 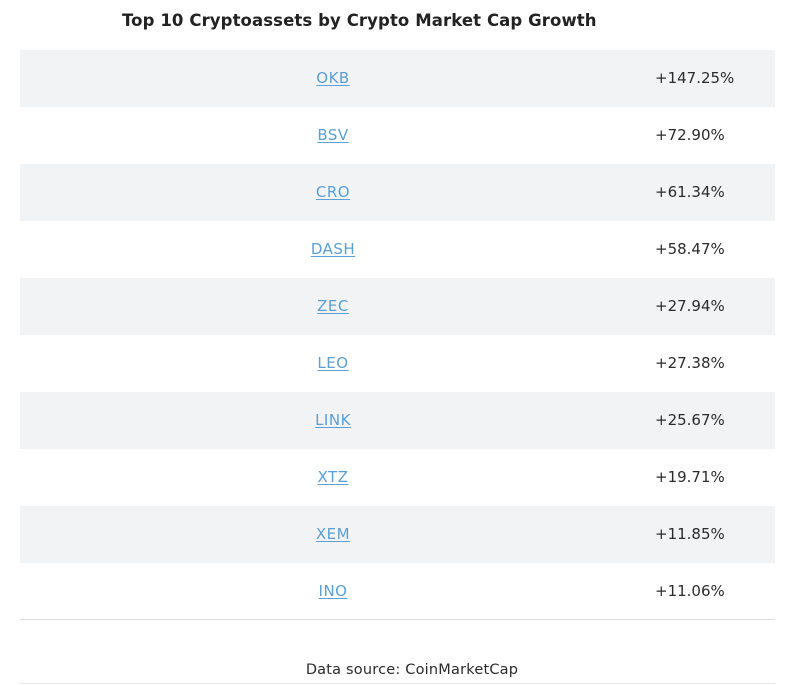 I want to click on growth-value: +58.47%, so click(x=690, y=249).